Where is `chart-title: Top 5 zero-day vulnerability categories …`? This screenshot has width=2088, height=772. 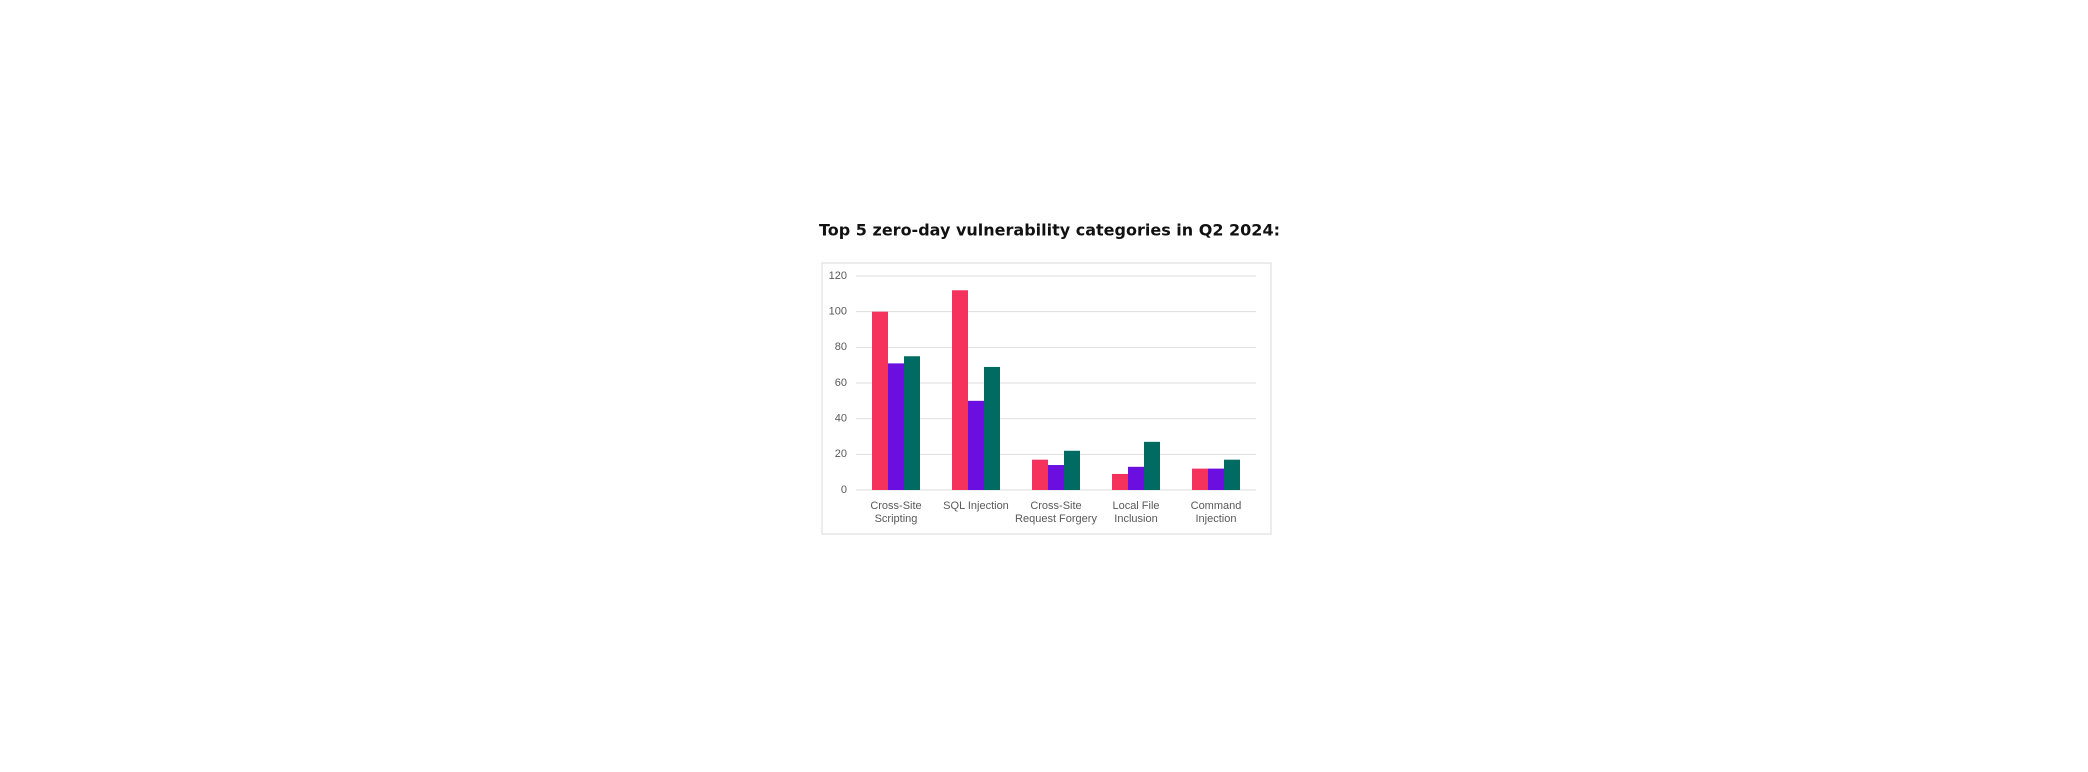
chart-title: Top 5 zero-day vulnerability categories … is located at coordinates (1049, 230).